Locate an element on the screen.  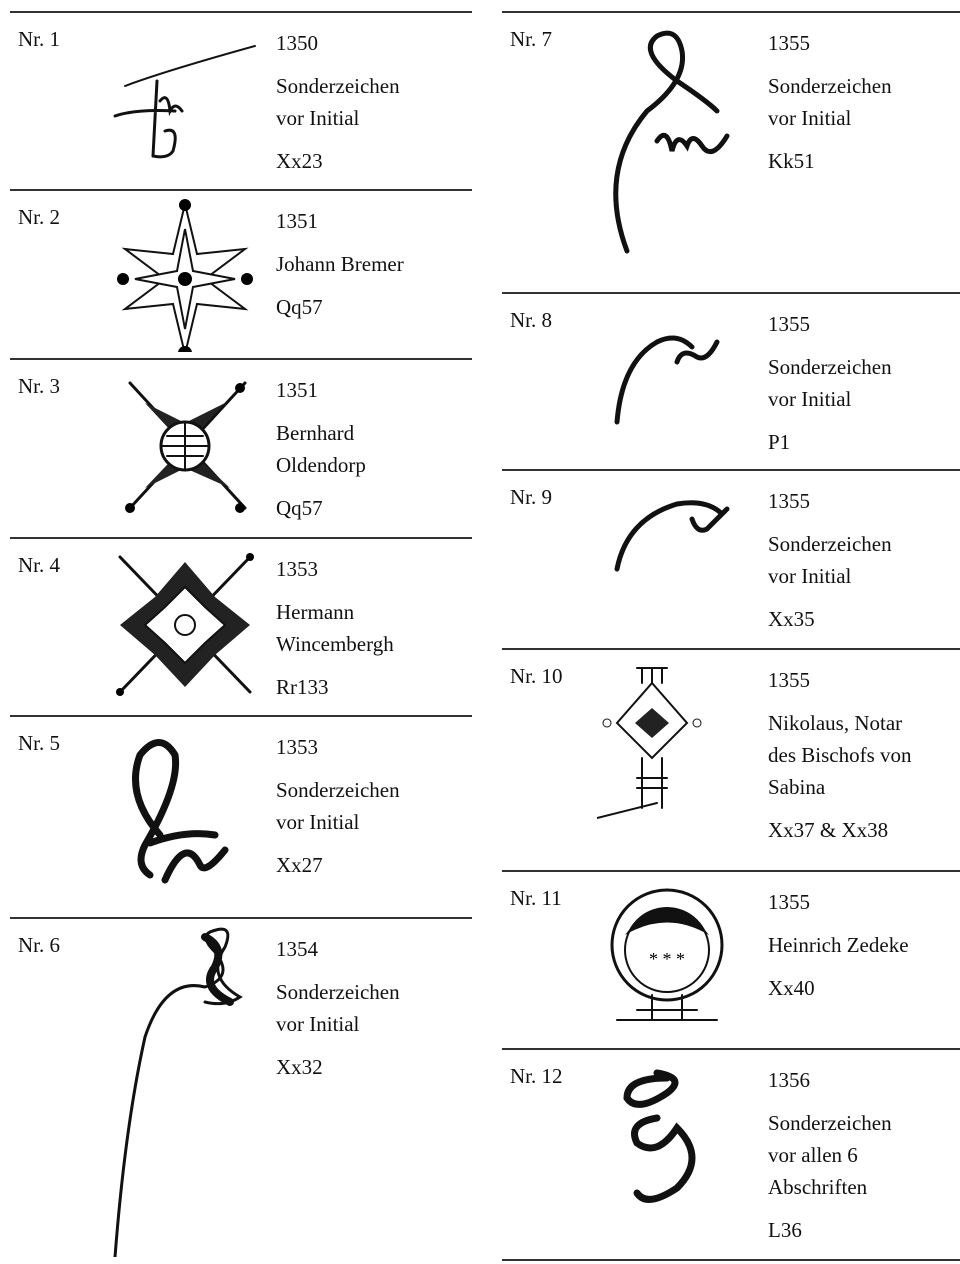
description-line: Heinrich Zedeke is located at coordinates (838, 945).